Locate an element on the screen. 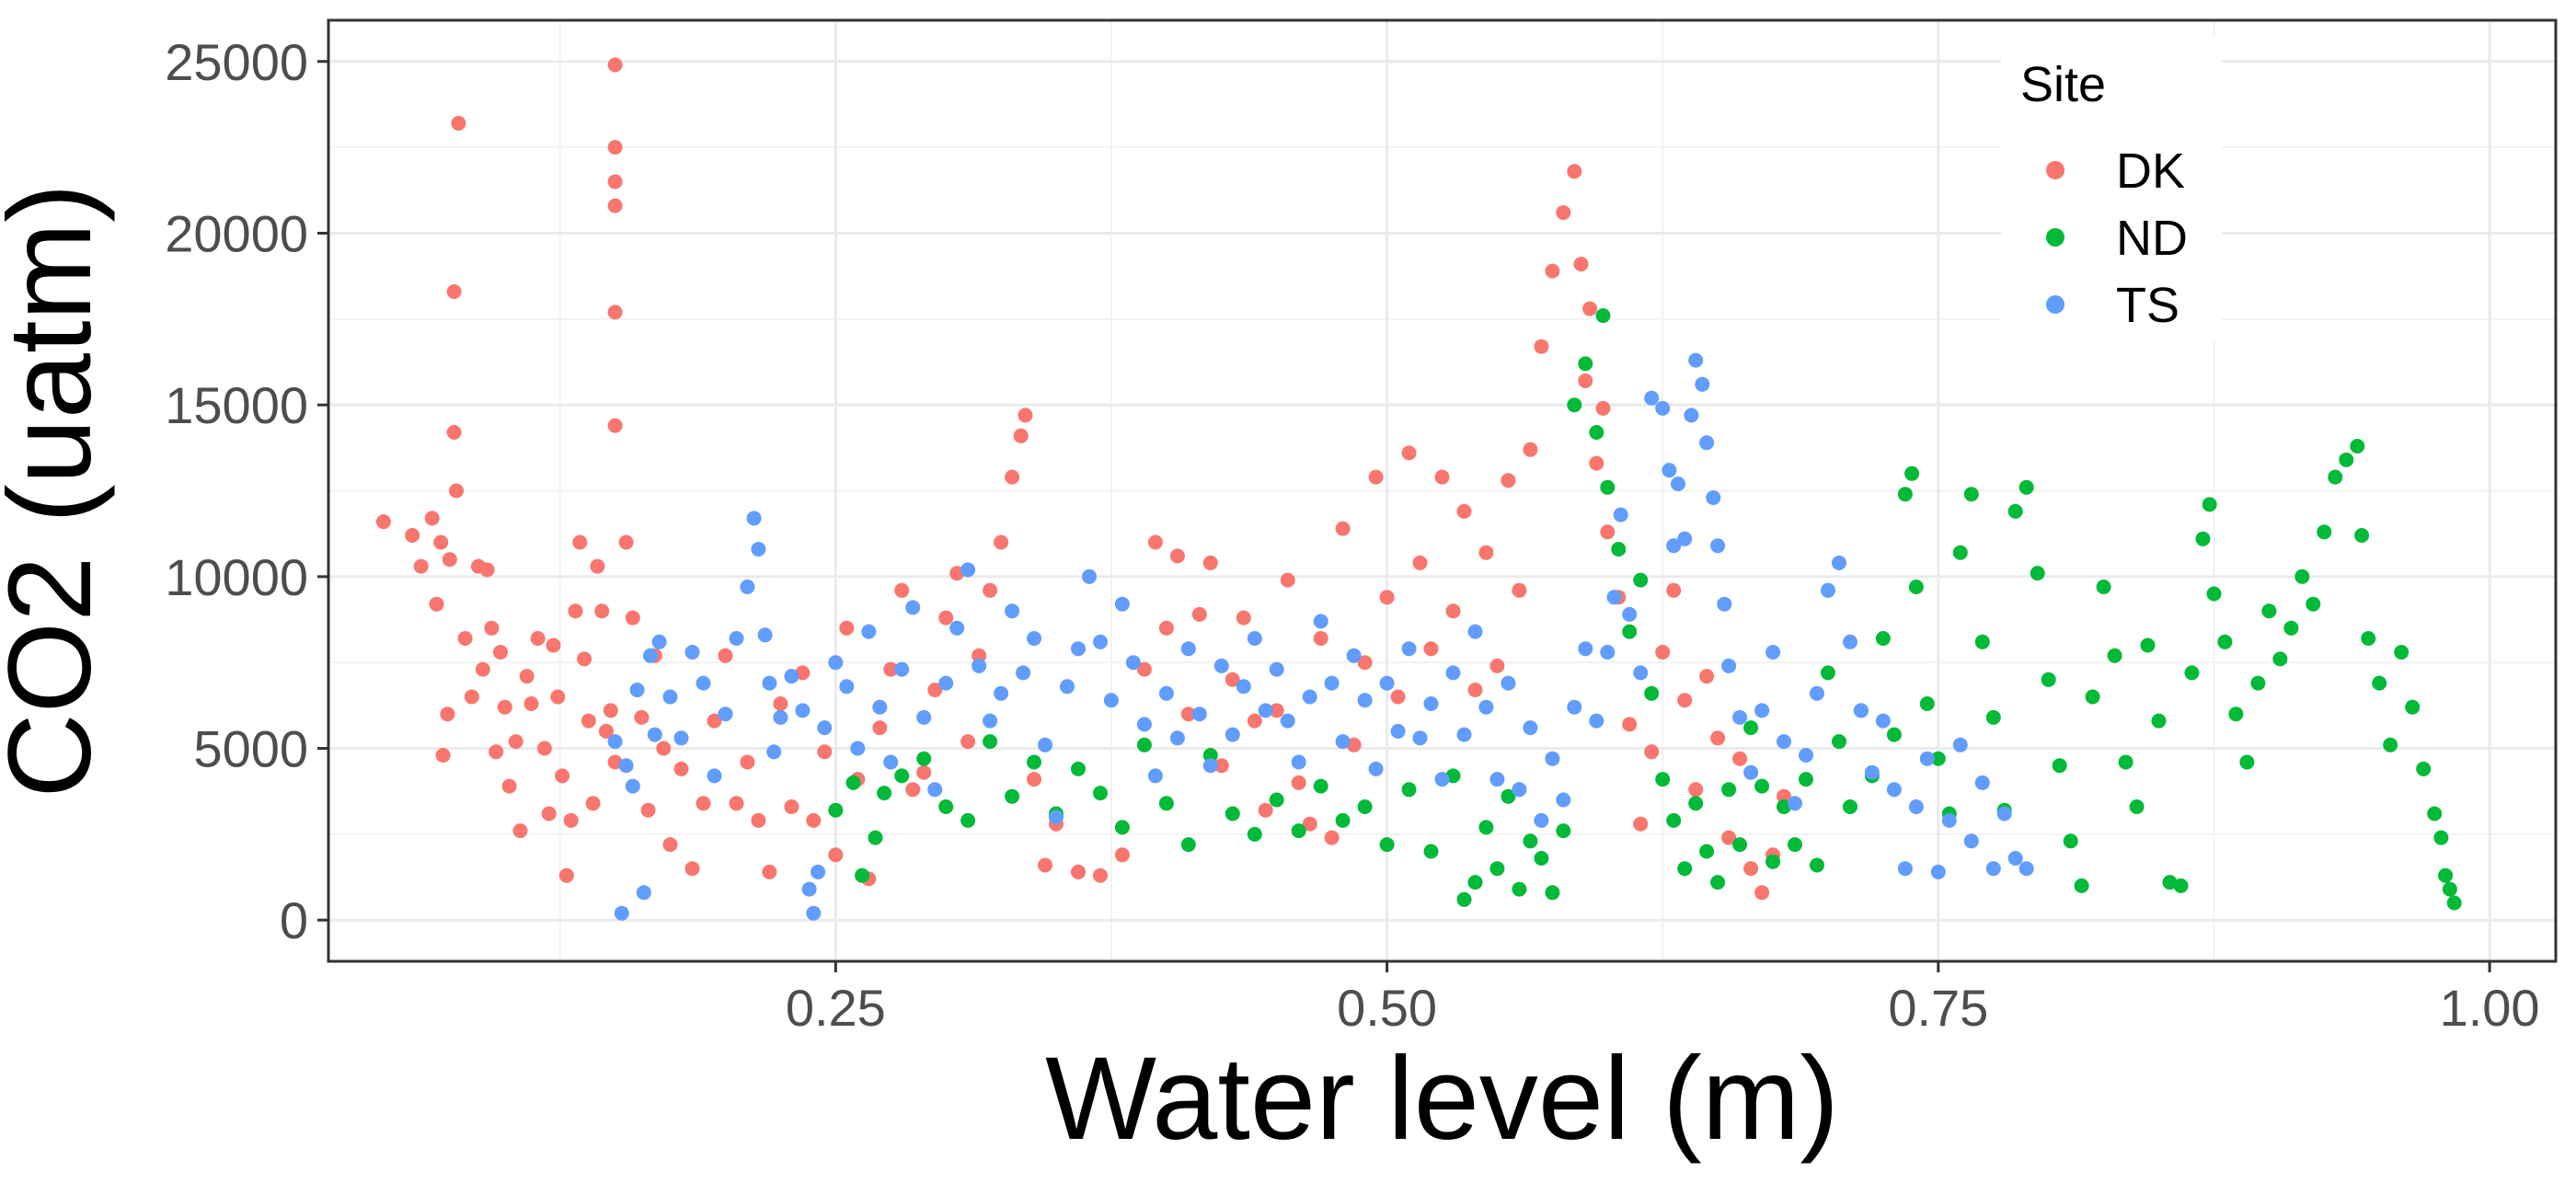  x-tick-label: 0.25 is located at coordinates (836, 1008).